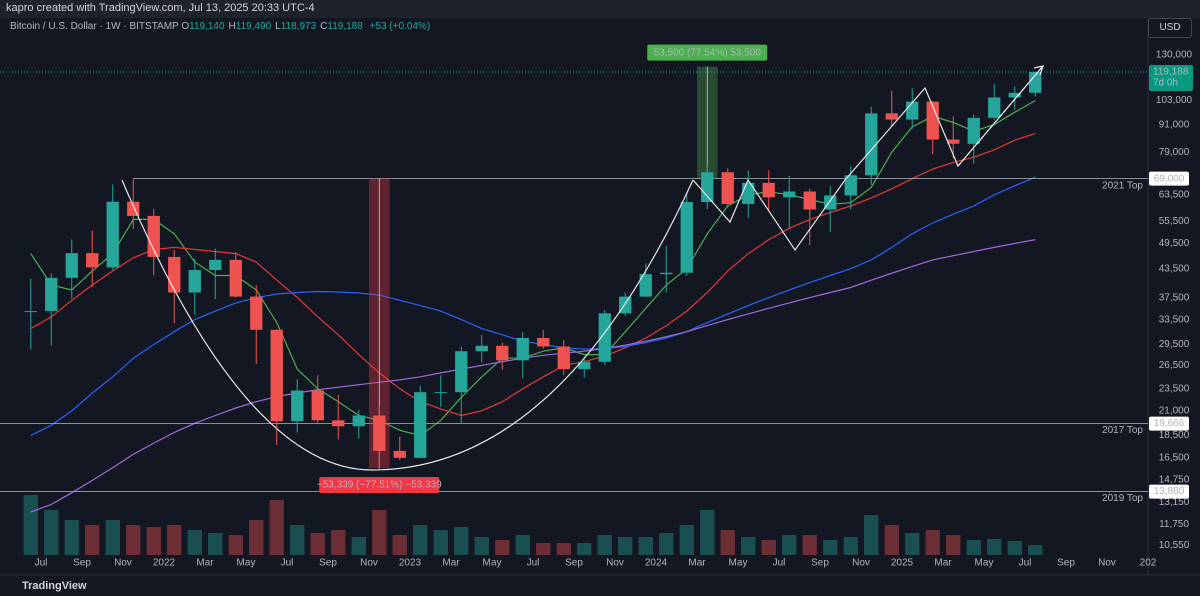 Image resolution: width=1200 pixels, height=596 pixels. What do you see at coordinates (379, 485) in the screenshot?
I see `measure-label-box` at bounding box center [379, 485].